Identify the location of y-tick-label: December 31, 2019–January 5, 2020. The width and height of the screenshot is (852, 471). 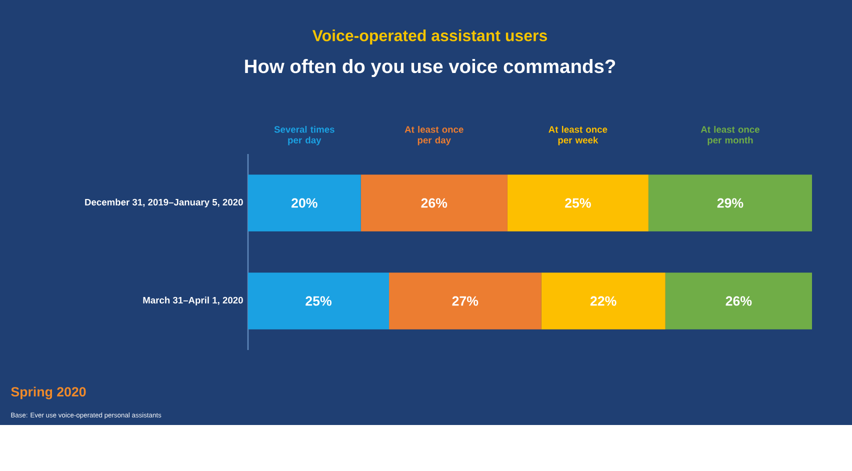
(164, 203).